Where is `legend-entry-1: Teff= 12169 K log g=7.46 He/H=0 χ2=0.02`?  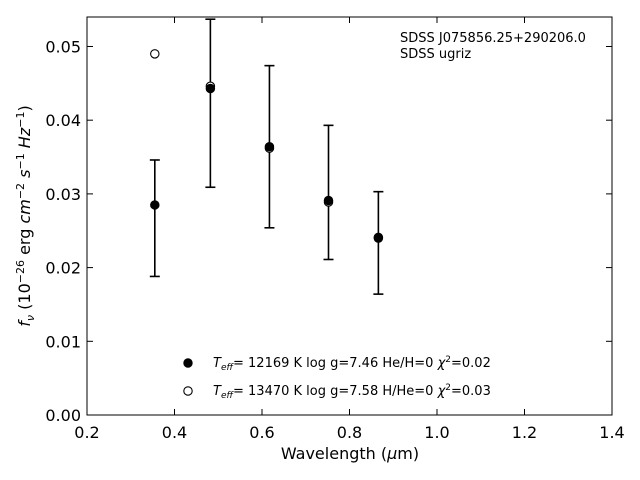
legend-entry-1: Teff= 12169 K log g=7.46 He/H=0 χ2=0.02 is located at coordinates (352, 364).